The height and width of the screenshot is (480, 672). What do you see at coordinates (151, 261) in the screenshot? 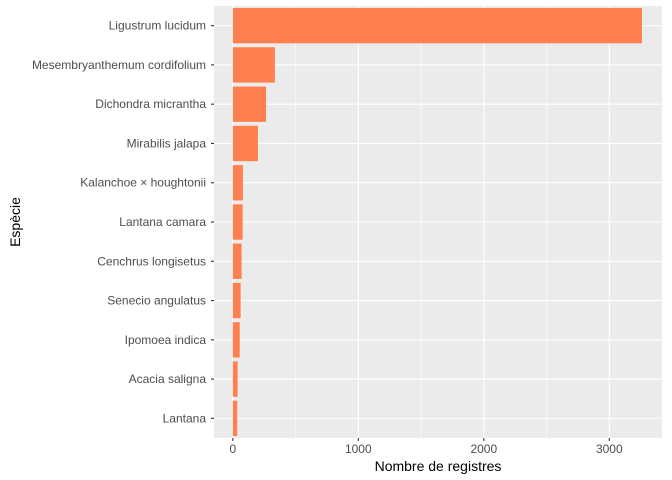
I see `y-tick-label: Cenchrus longisetus` at bounding box center [151, 261].